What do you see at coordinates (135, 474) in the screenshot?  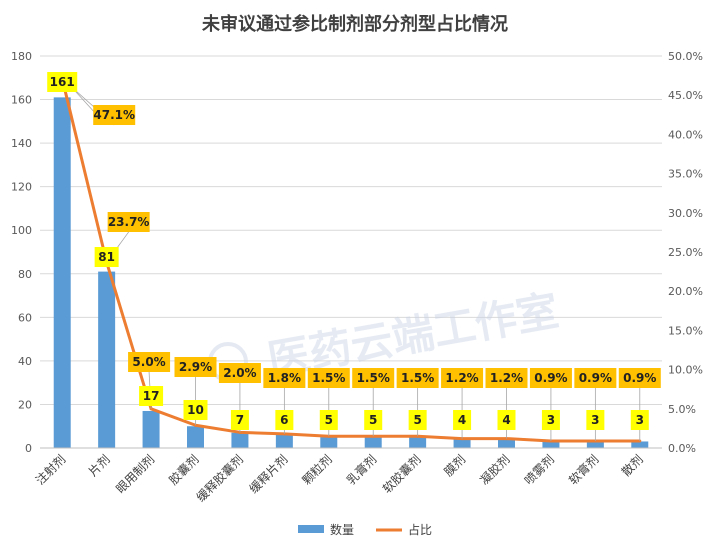 I see `category-label-2: 眼用制剂` at bounding box center [135, 474].